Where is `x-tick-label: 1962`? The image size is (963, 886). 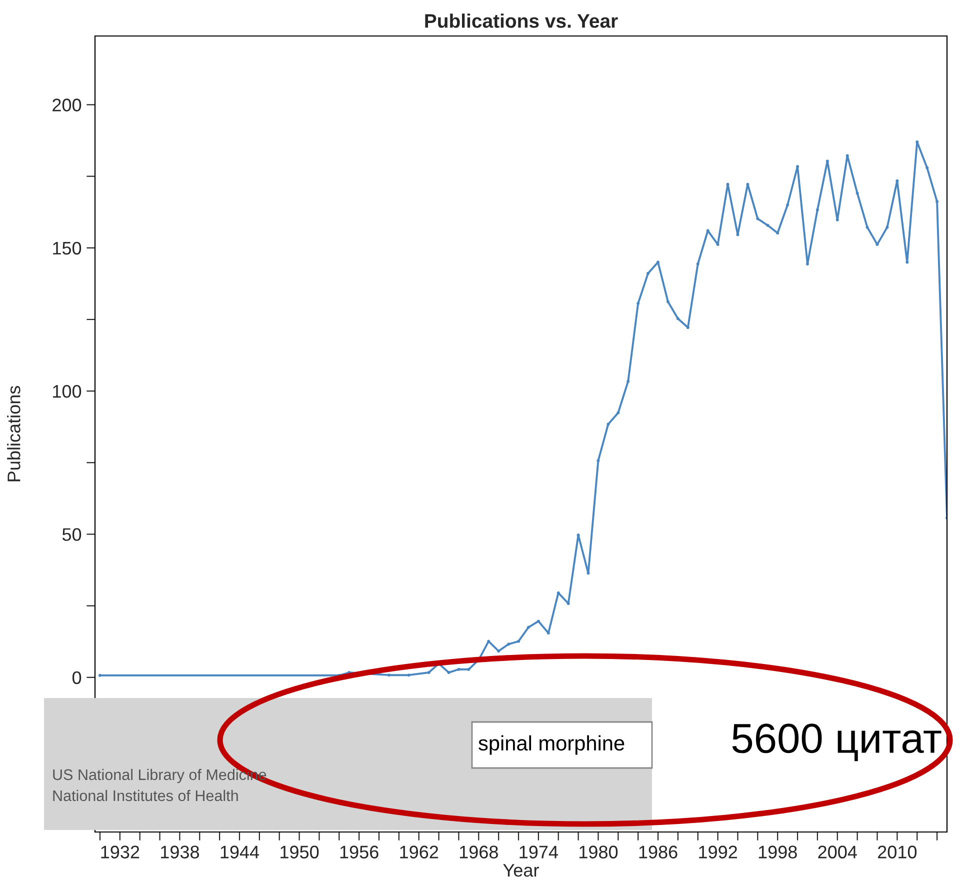
x-tick-label: 1962 is located at coordinates (419, 852).